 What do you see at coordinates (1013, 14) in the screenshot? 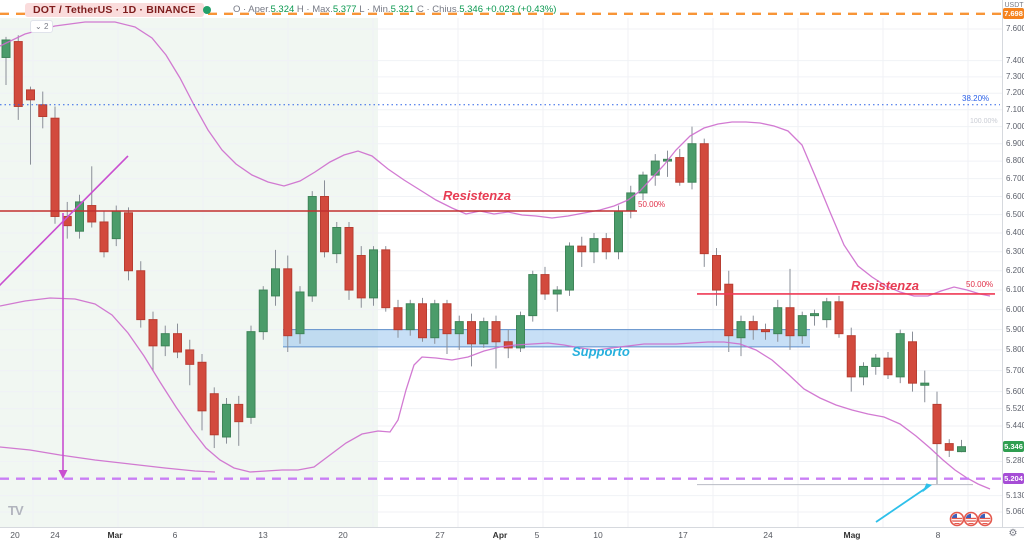
I see `alert-level-badge: 7.698` at bounding box center [1013, 14].